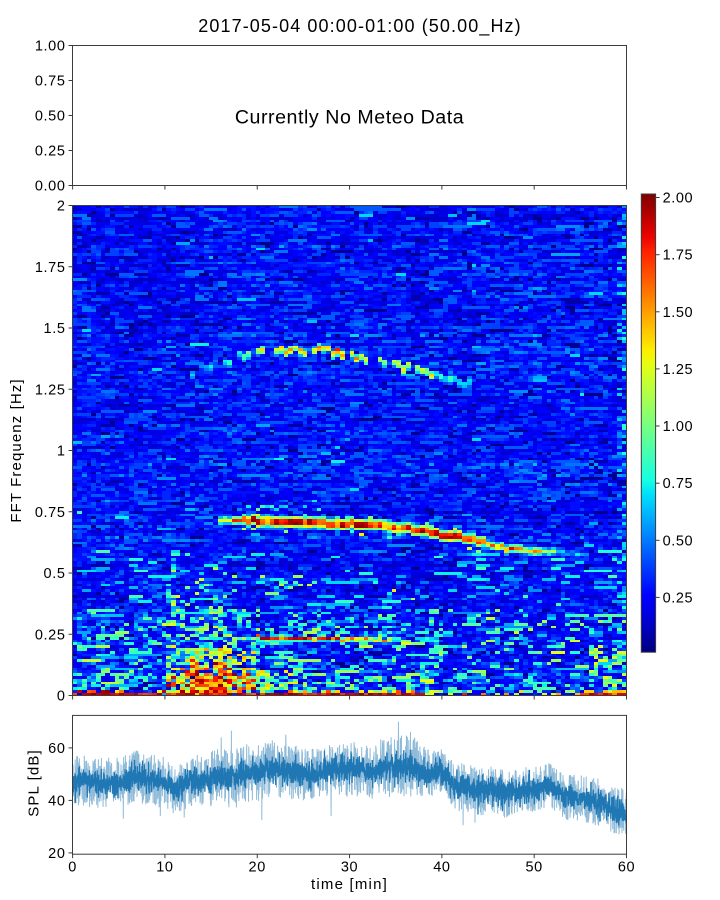  What do you see at coordinates (349, 117) in the screenshot?
I see `svg-text: Currently No Meteo Data` at bounding box center [349, 117].